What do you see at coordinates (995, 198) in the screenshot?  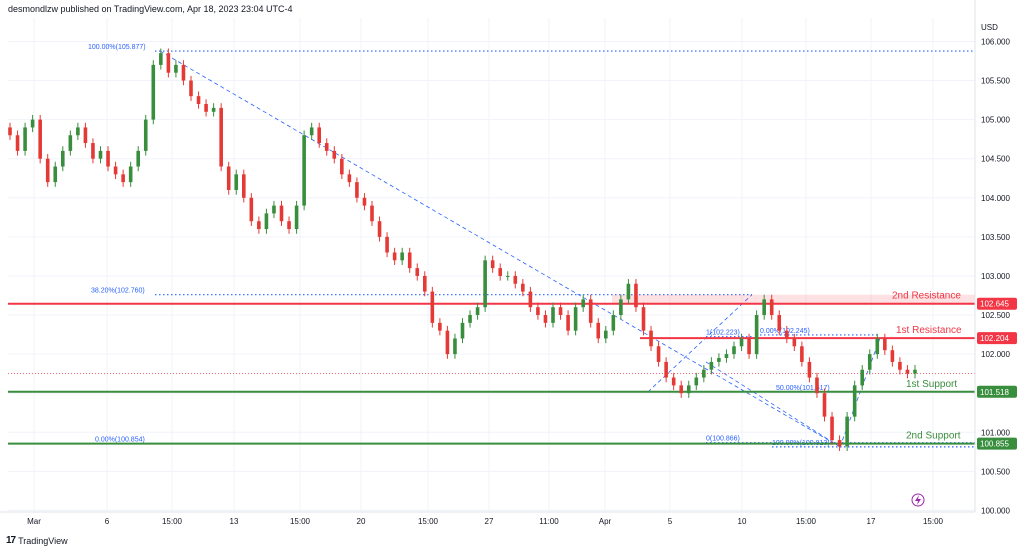 I see `y-tick-label: 104.000` at bounding box center [995, 198].